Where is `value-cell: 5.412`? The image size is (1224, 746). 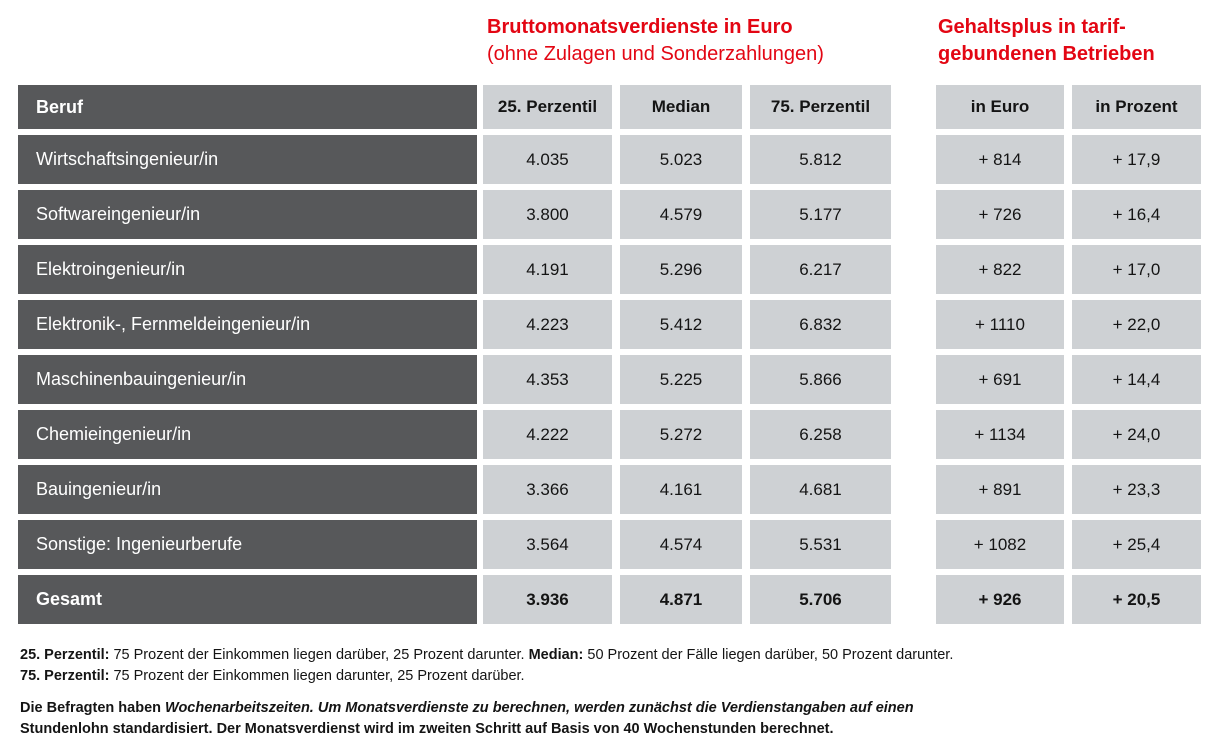 value-cell: 5.412 is located at coordinates (681, 324).